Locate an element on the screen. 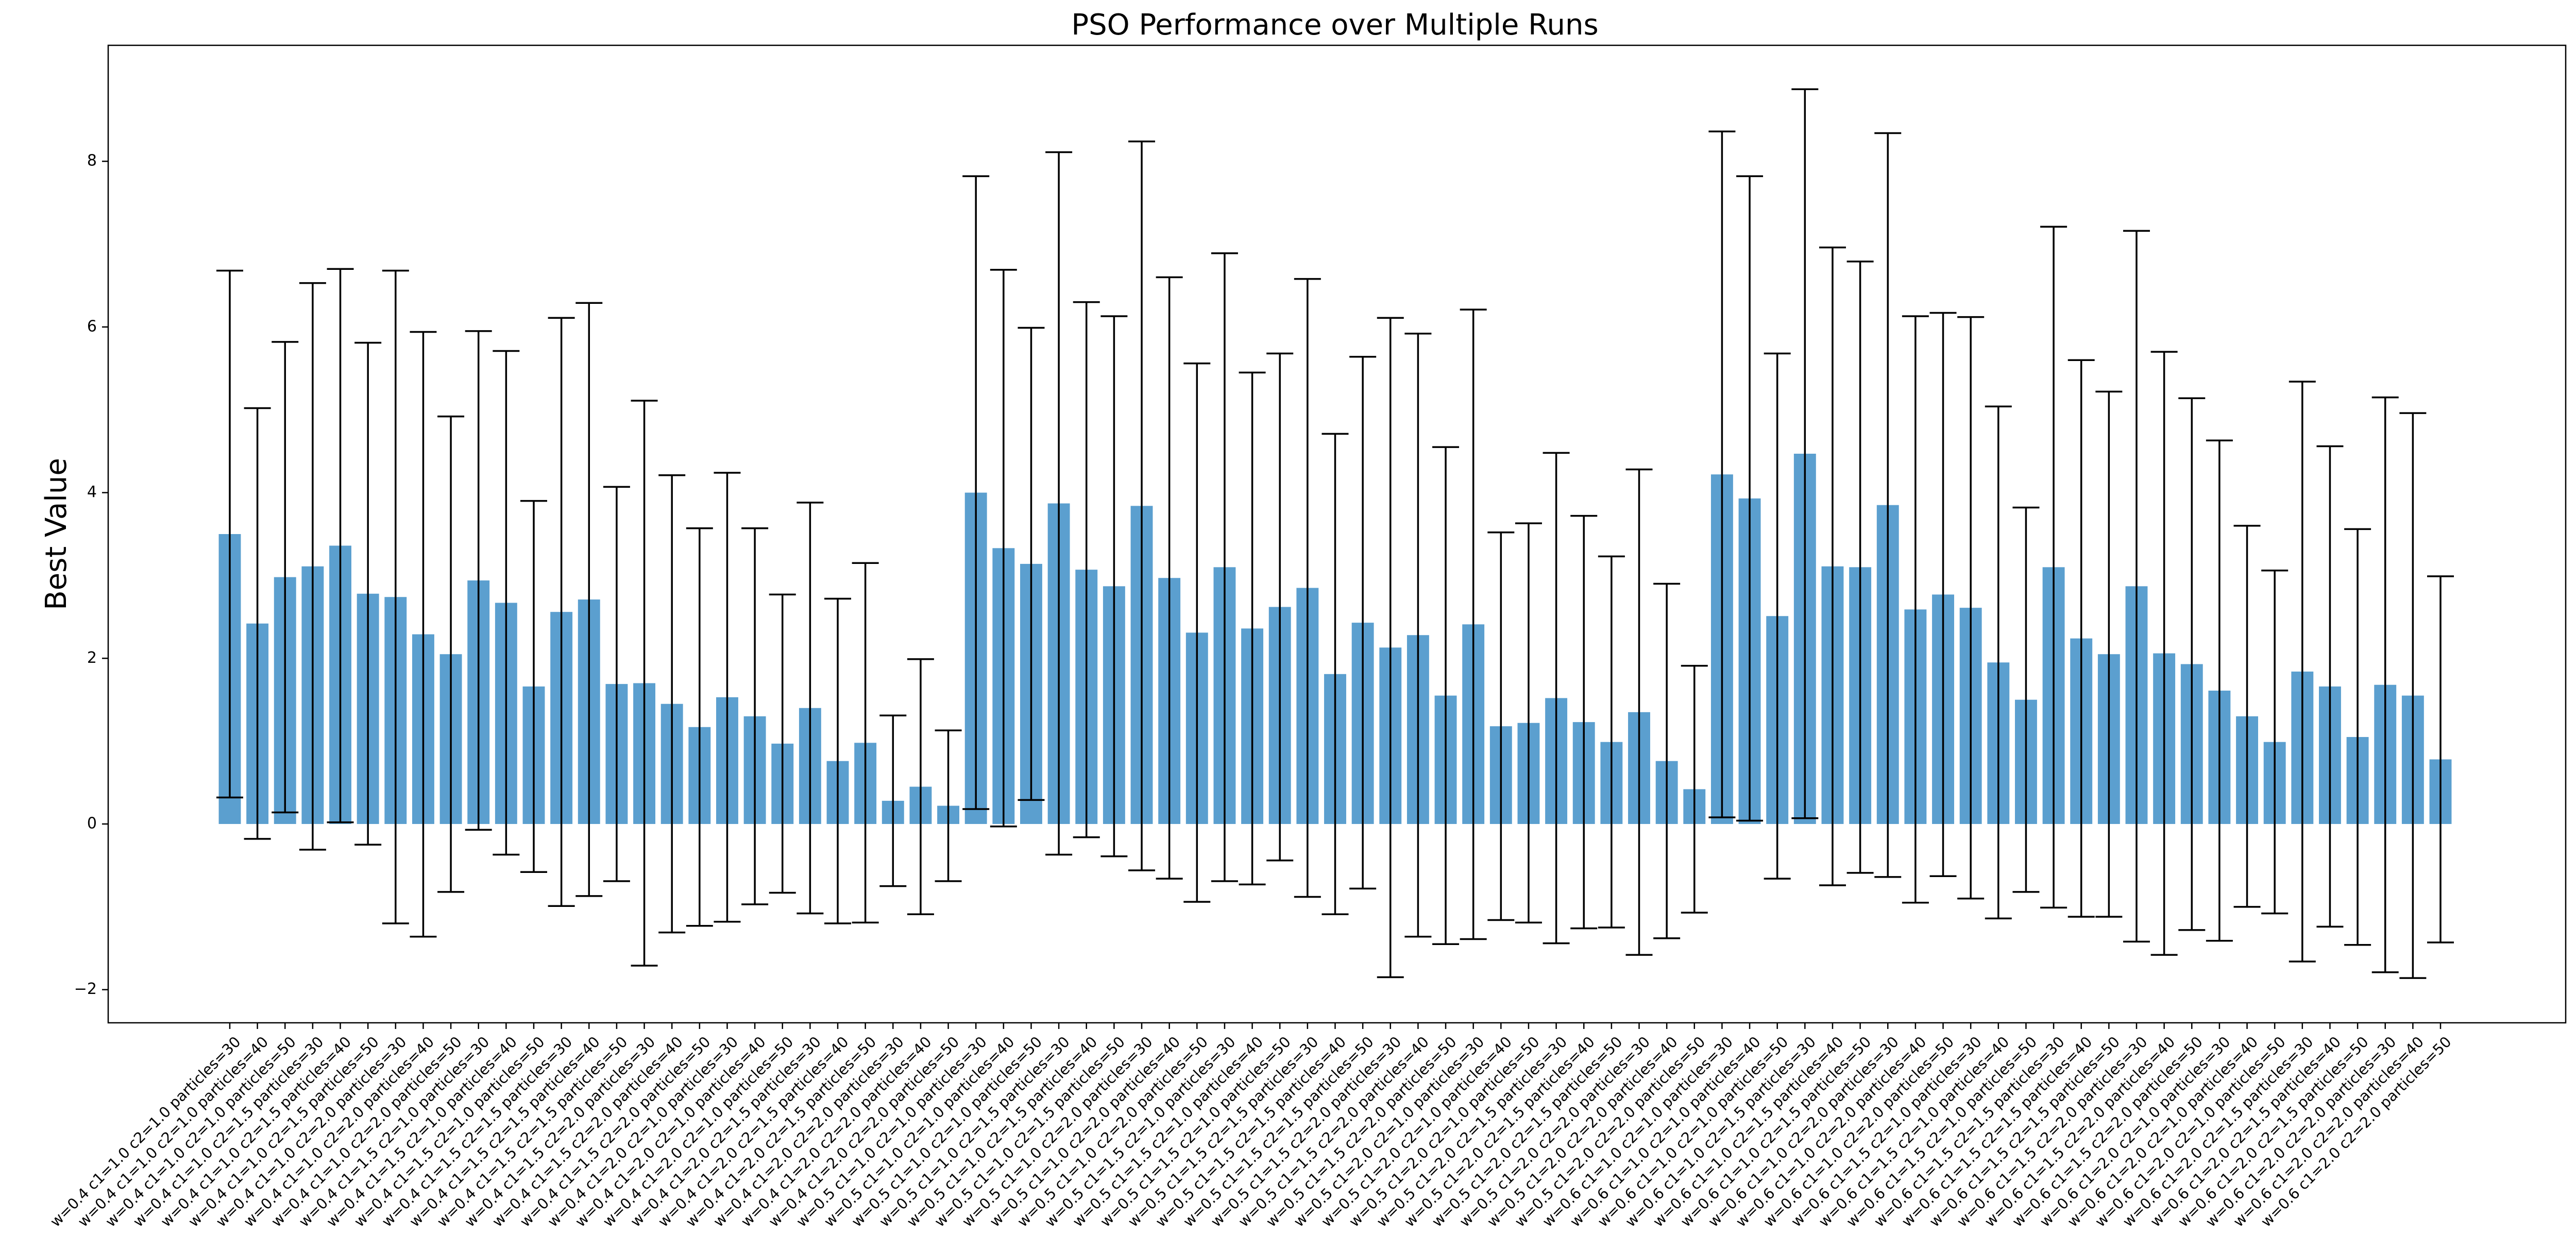  y-tick-label-0: −2 is located at coordinates (85, 989).